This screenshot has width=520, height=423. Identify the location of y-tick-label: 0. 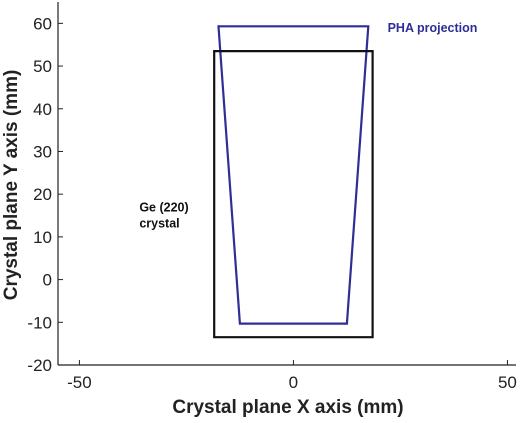
(47, 280).